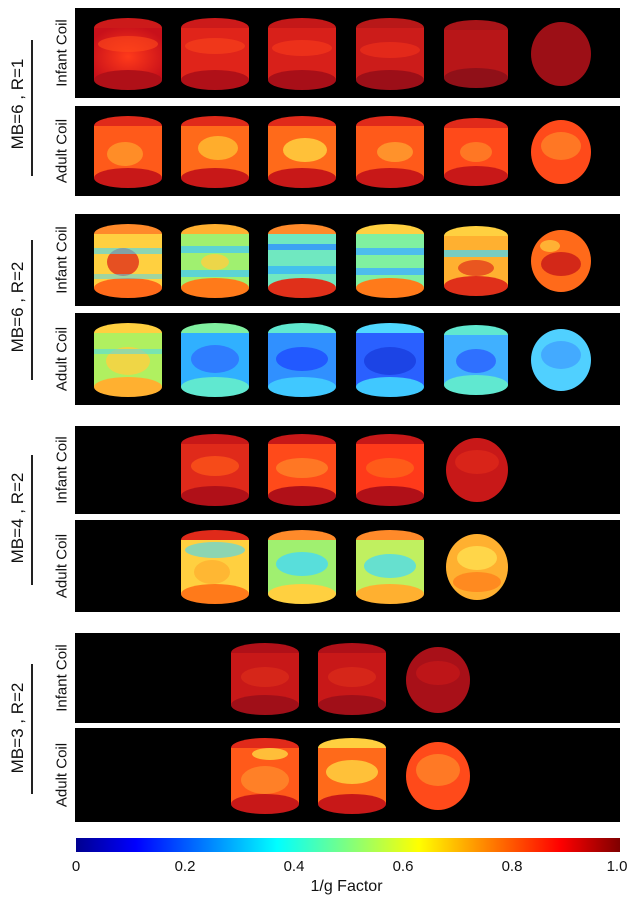  What do you see at coordinates (347, 151) in the screenshot?
I see `image-panel-mb6-r1-adult` at bounding box center [347, 151].